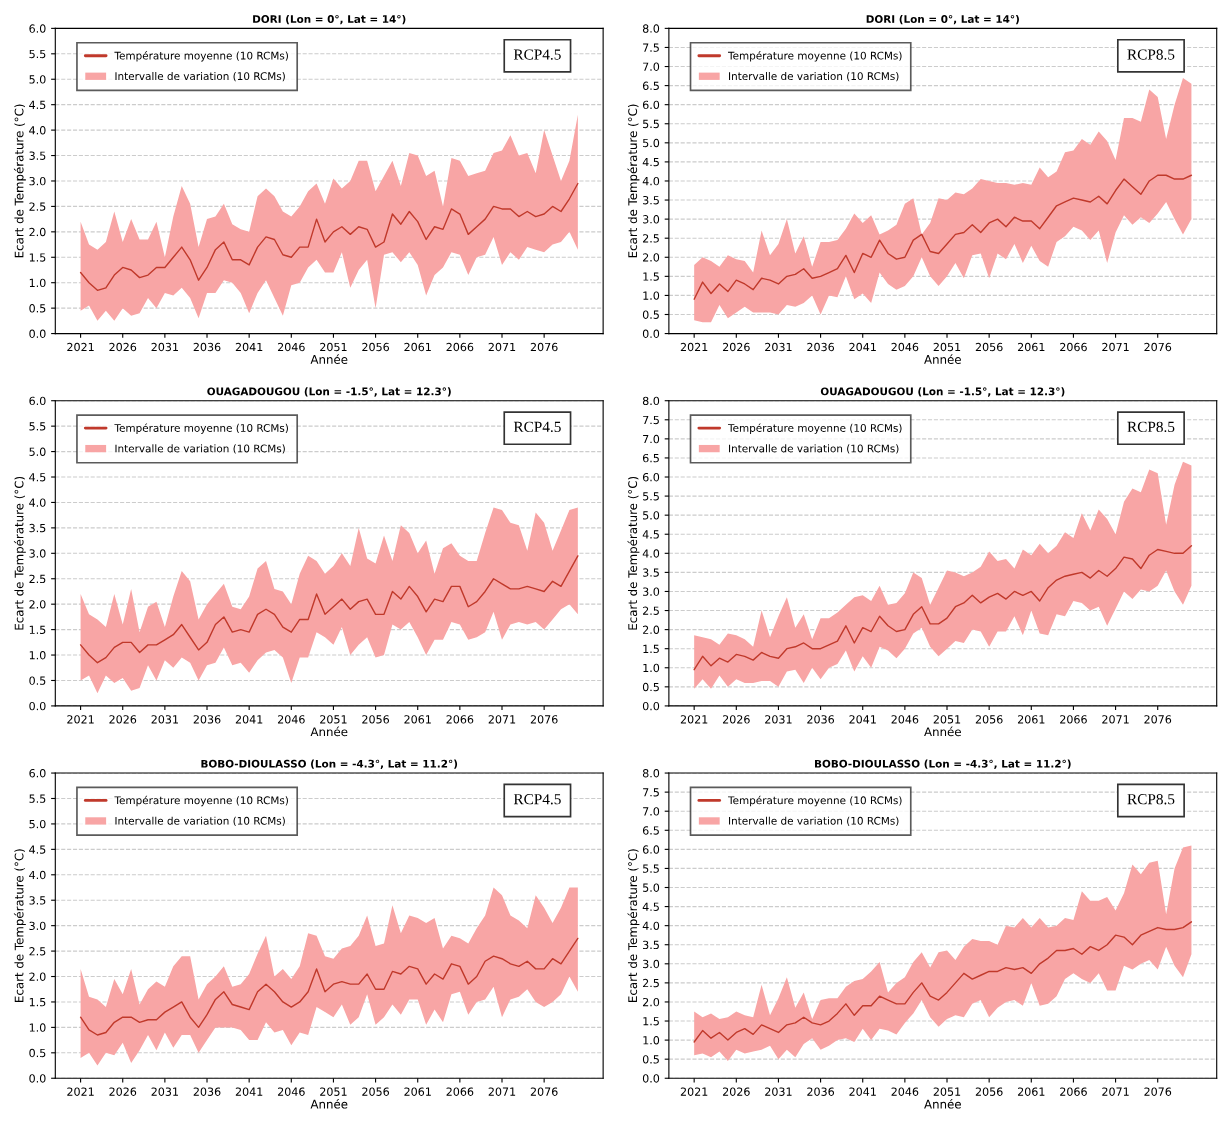 The height and width of the screenshot is (1135, 1229). Describe the element at coordinates (943, 764) in the screenshot. I see `chart-title: BOBO-DIOULASSO (Lon = -4.3°, Lat = 11.2°)` at that location.